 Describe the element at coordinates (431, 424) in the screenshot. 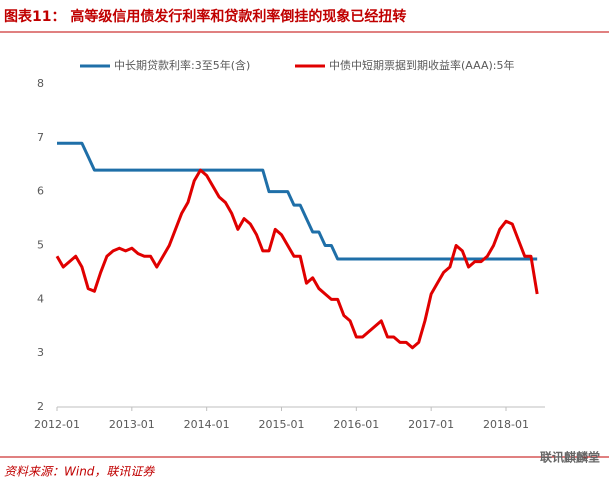

I see `x-tick-label: 2017-01` at that location.